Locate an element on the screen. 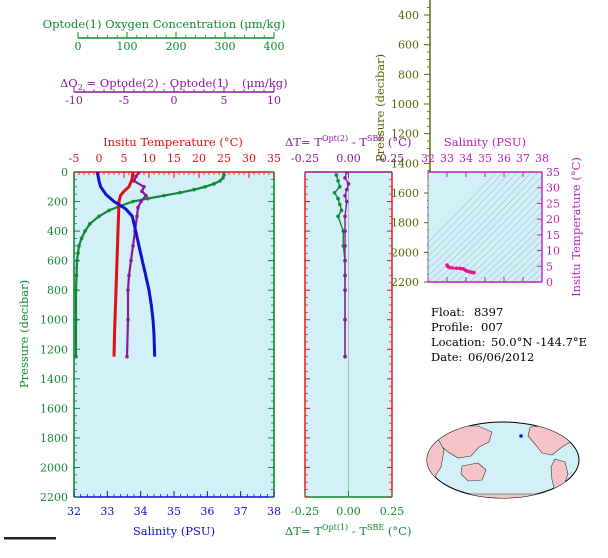 This screenshot has height=558, width=608. series-line-temperature is located at coordinates (123, 264).